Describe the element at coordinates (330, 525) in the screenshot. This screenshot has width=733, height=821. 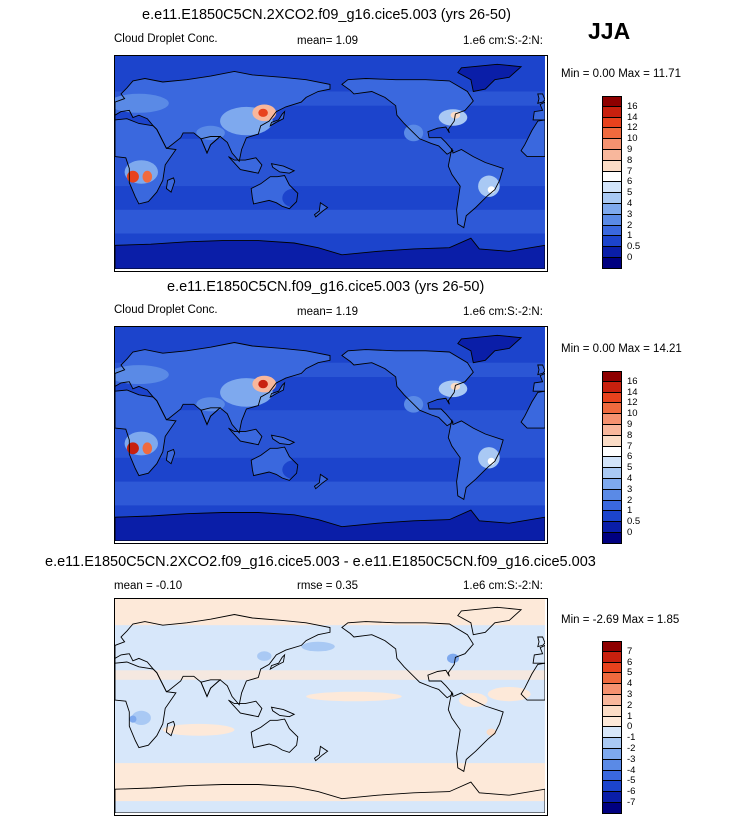
I see `land-antarctica` at that location.